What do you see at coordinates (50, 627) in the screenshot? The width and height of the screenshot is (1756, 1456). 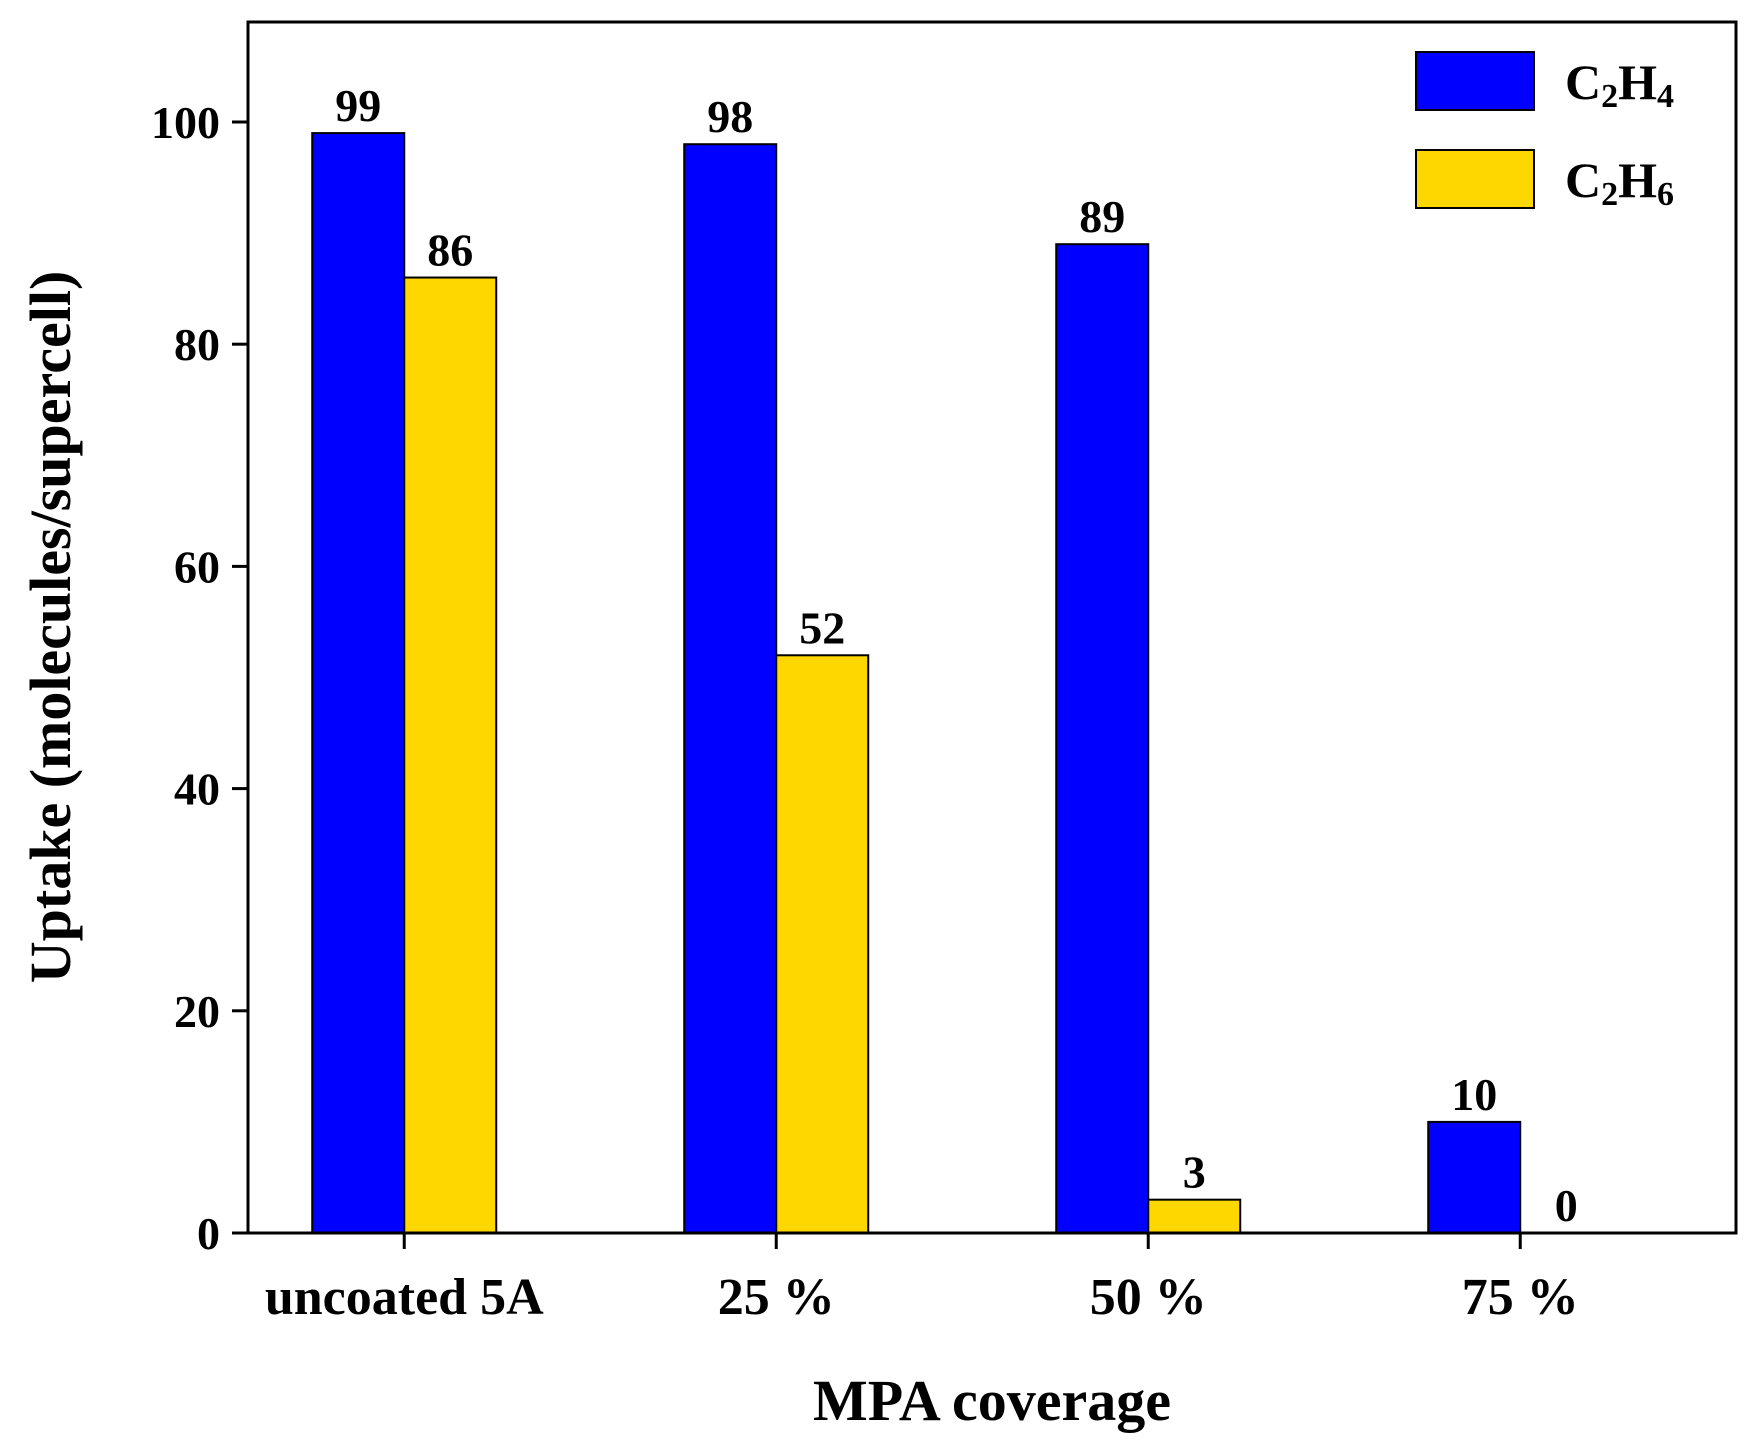 I see `y-axis-label: Uptake (molecules/supercell)` at bounding box center [50, 627].